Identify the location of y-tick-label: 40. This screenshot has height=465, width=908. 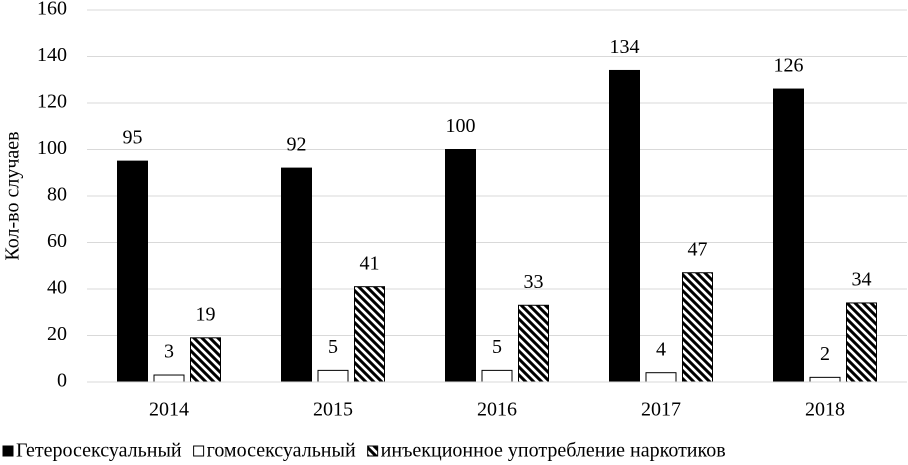
(57, 288).